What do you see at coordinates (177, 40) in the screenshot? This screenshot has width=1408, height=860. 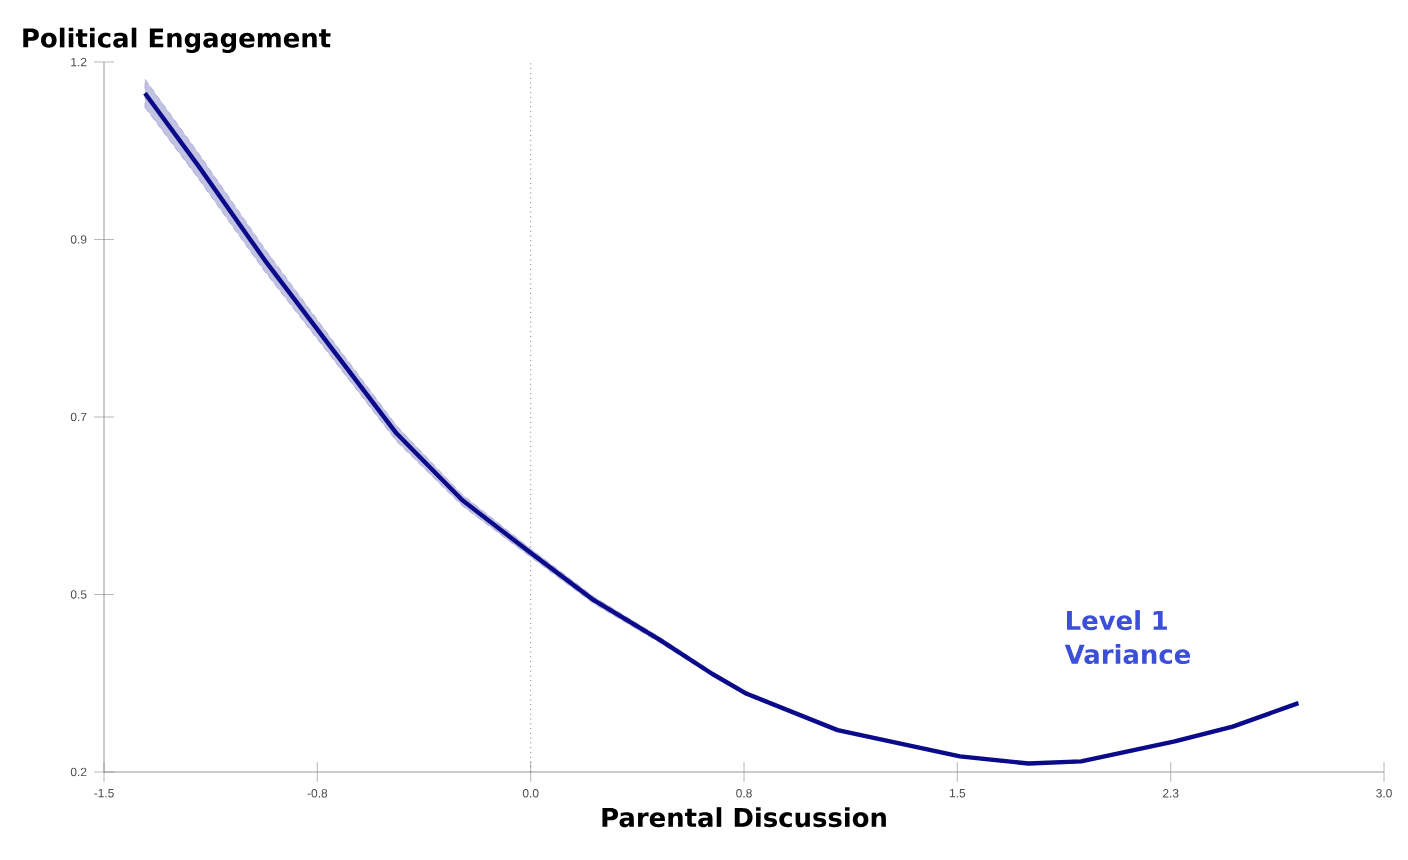 I see `y-axis-title: Political Engagement` at bounding box center [177, 40].